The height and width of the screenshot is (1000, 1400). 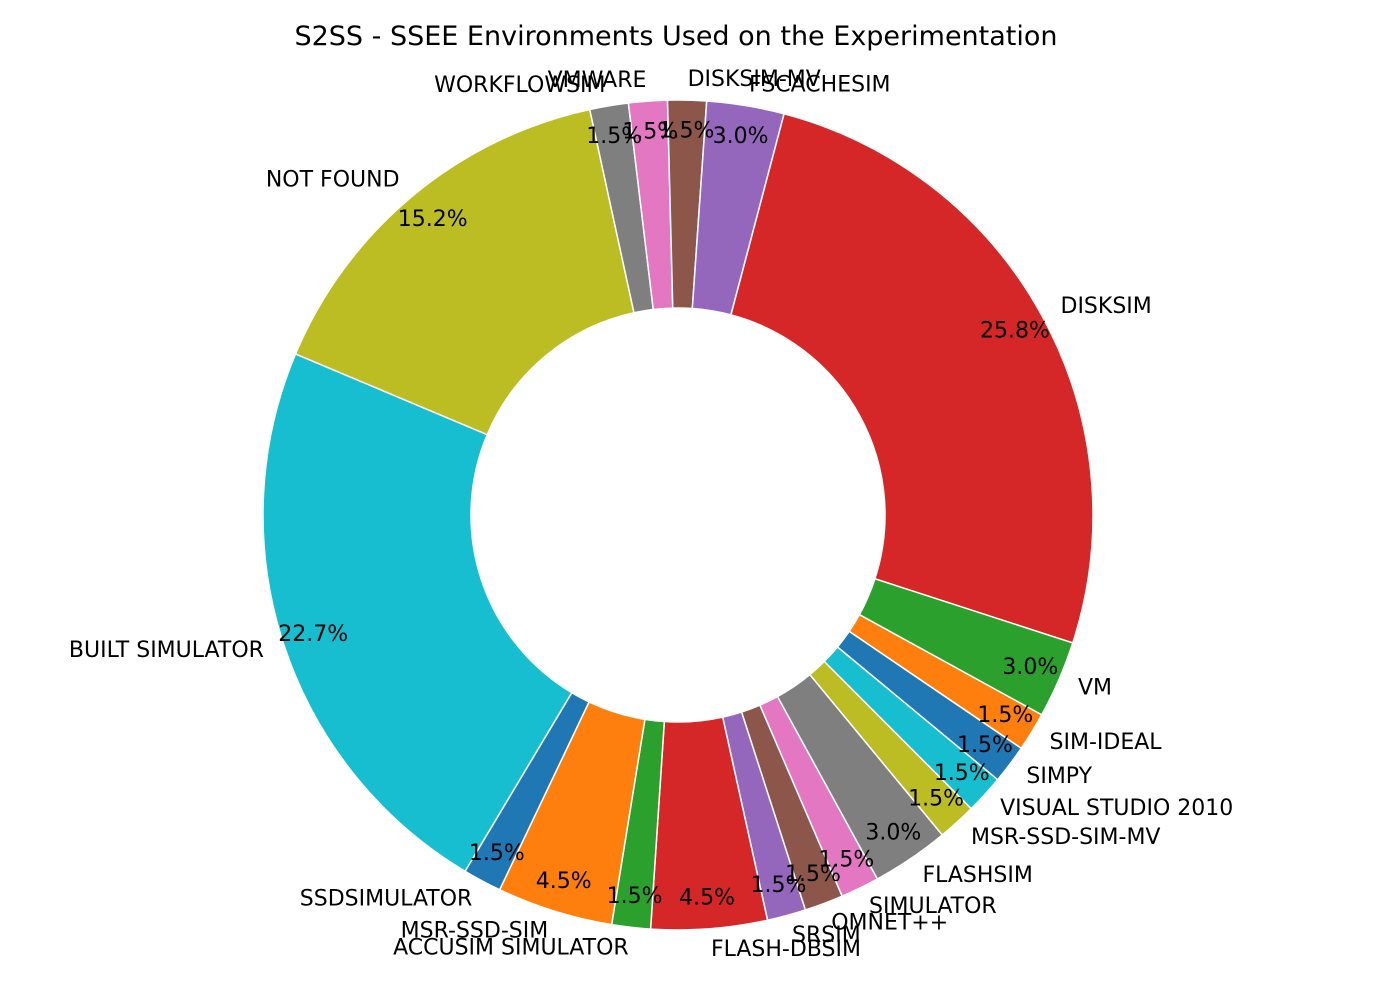 What do you see at coordinates (754, 79) in the screenshot?
I see `slice-label-disksim-mv: DISKSIM-MV` at bounding box center [754, 79].